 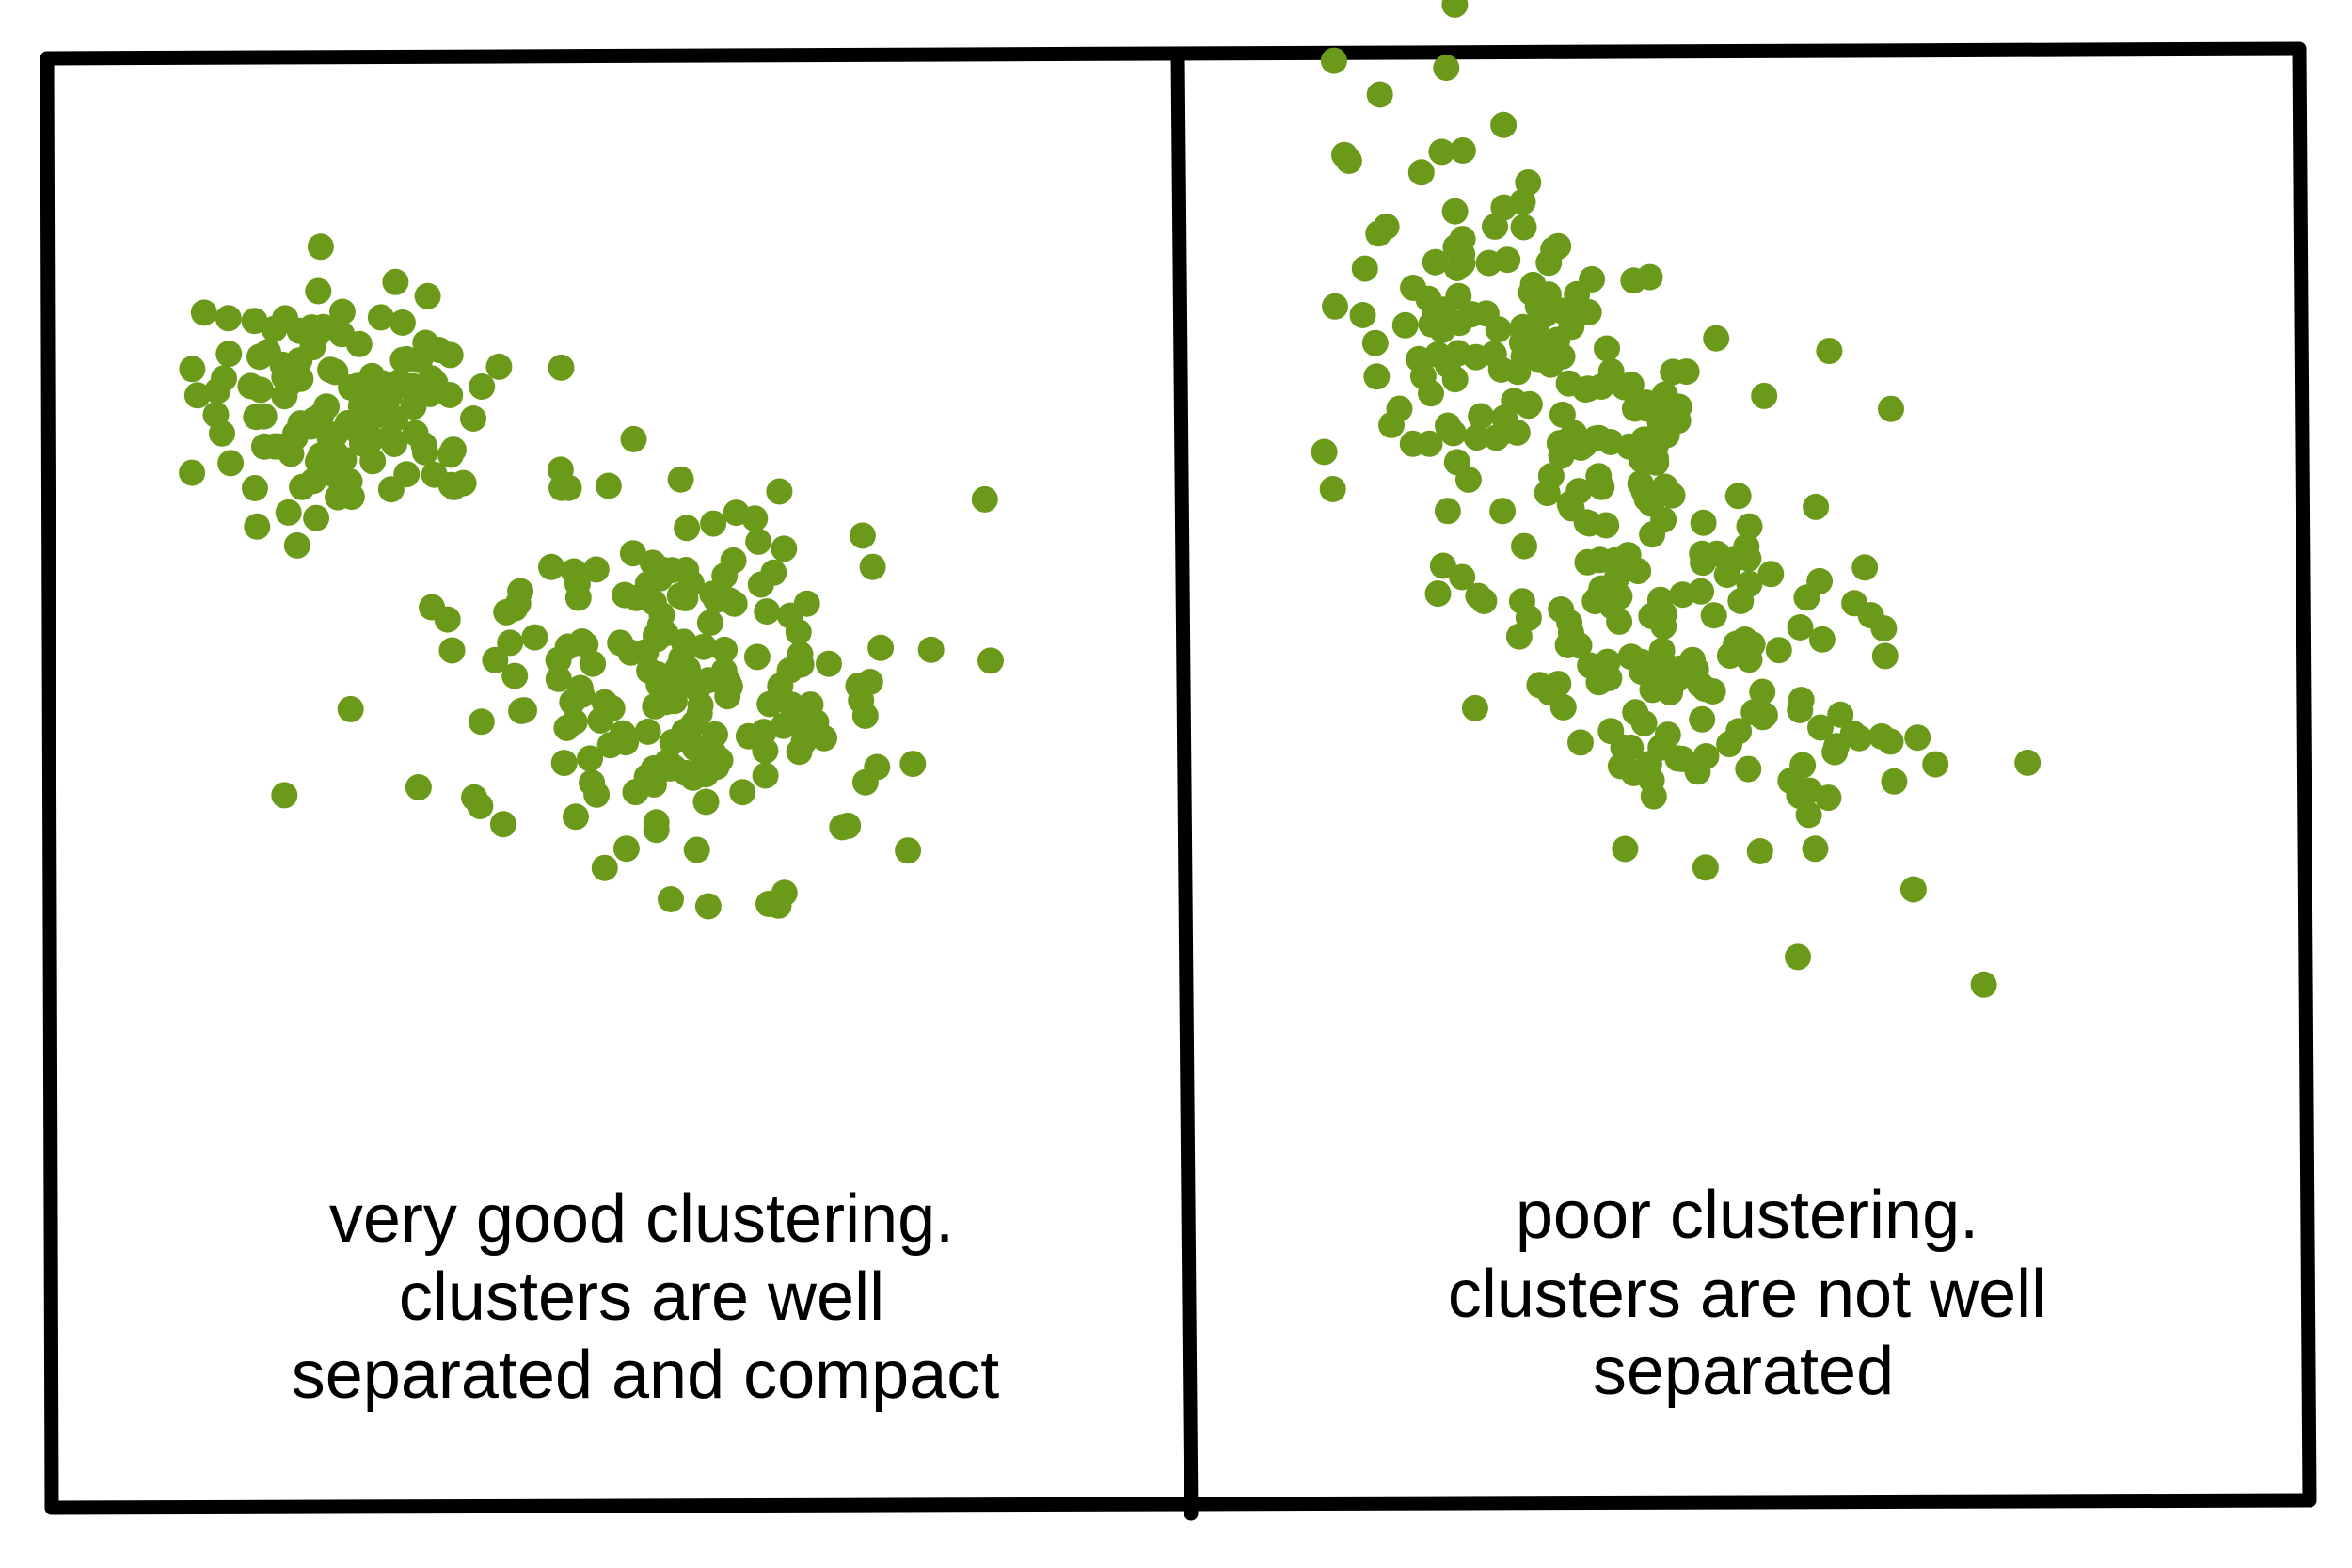 What do you see at coordinates (2304, 775) in the screenshot?
I see `frame-right-border` at bounding box center [2304, 775].